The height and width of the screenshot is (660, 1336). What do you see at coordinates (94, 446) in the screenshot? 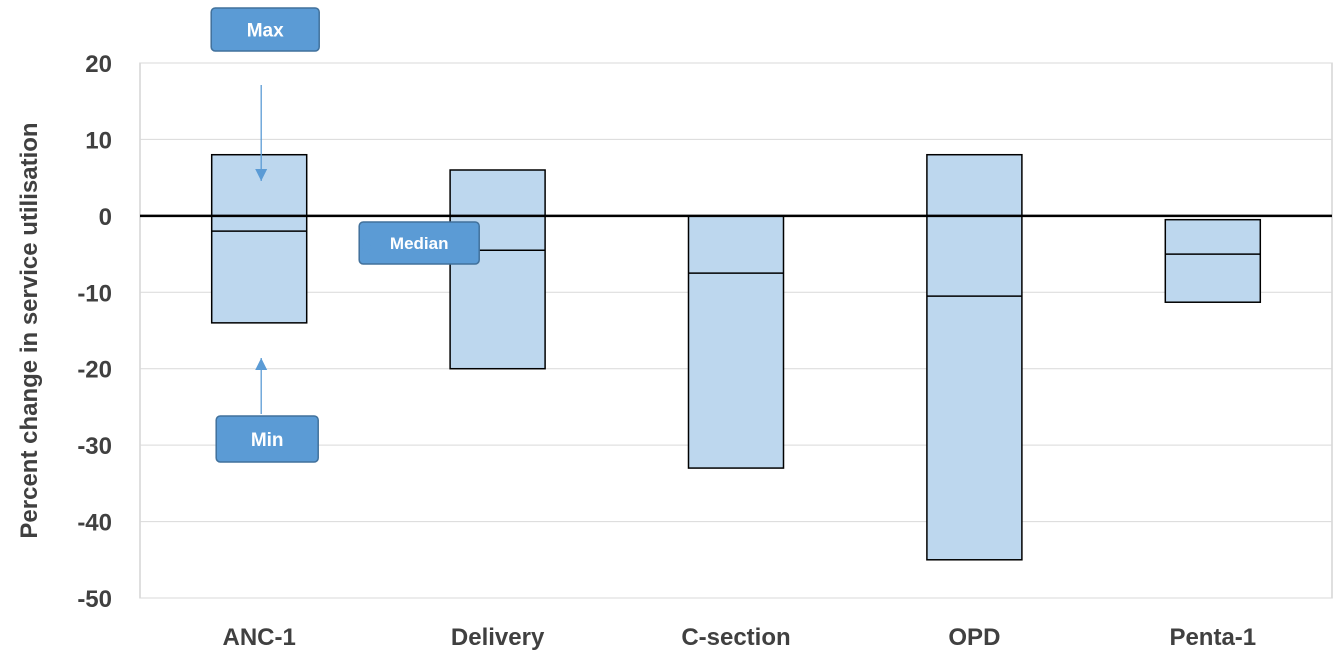
I see `y-tick-label: -30` at bounding box center [94, 446].